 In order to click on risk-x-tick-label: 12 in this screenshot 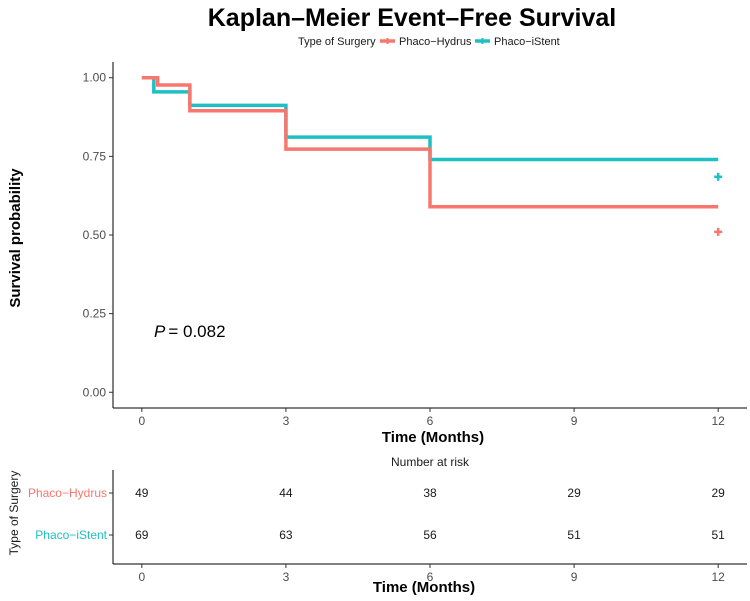, I will do `click(719, 577)`.